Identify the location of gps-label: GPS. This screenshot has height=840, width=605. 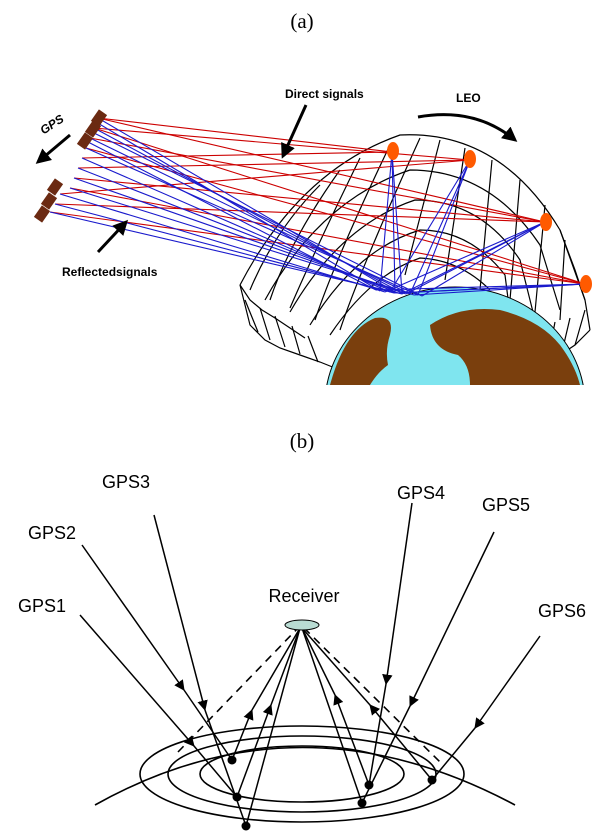
(51, 125).